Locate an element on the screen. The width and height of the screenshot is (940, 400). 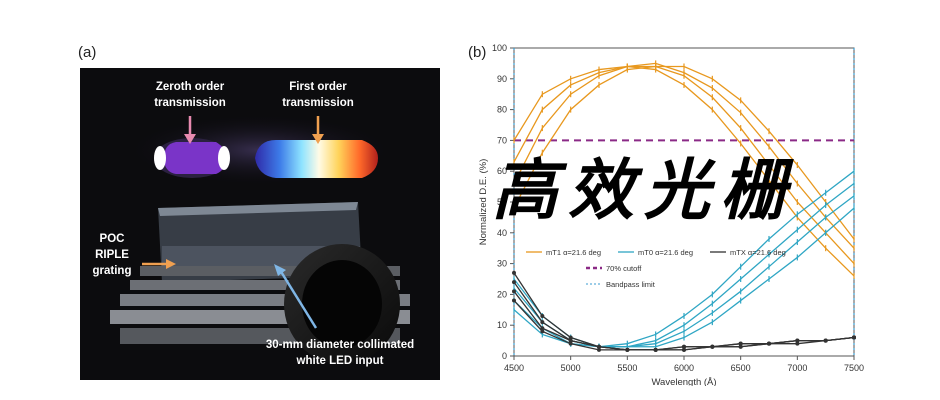
grating-label-line1: POC is located at coordinates (112, 239).